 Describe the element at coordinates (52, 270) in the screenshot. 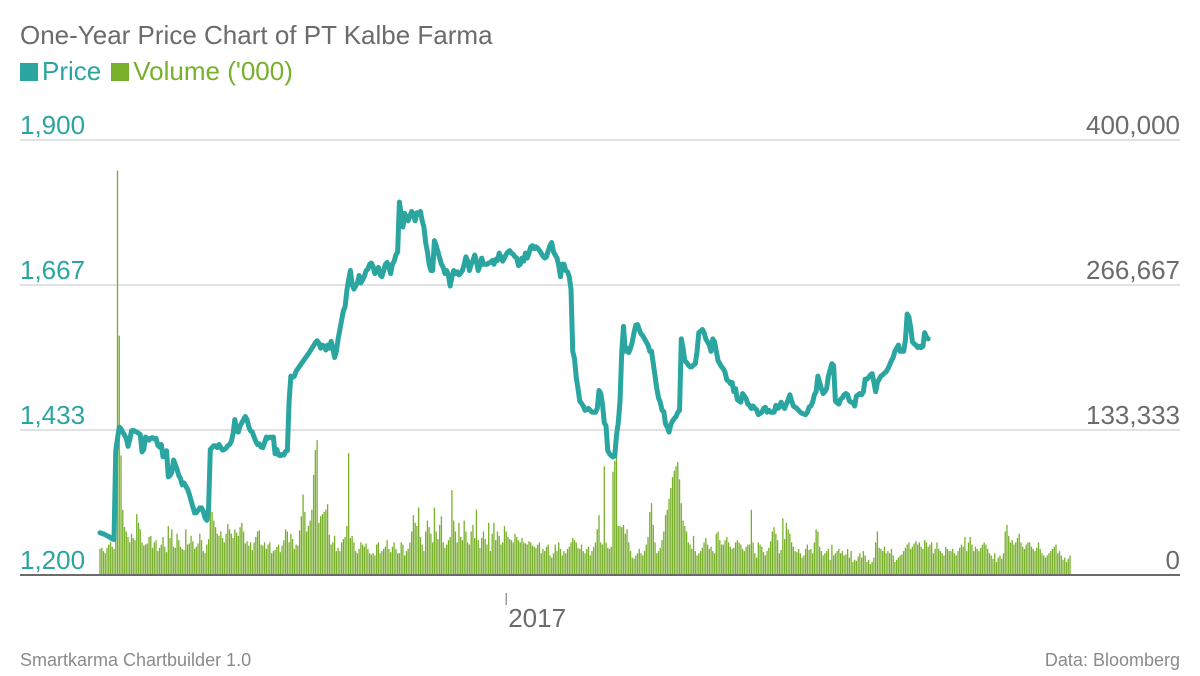

I see `y-left-tick-label: 1,667` at that location.